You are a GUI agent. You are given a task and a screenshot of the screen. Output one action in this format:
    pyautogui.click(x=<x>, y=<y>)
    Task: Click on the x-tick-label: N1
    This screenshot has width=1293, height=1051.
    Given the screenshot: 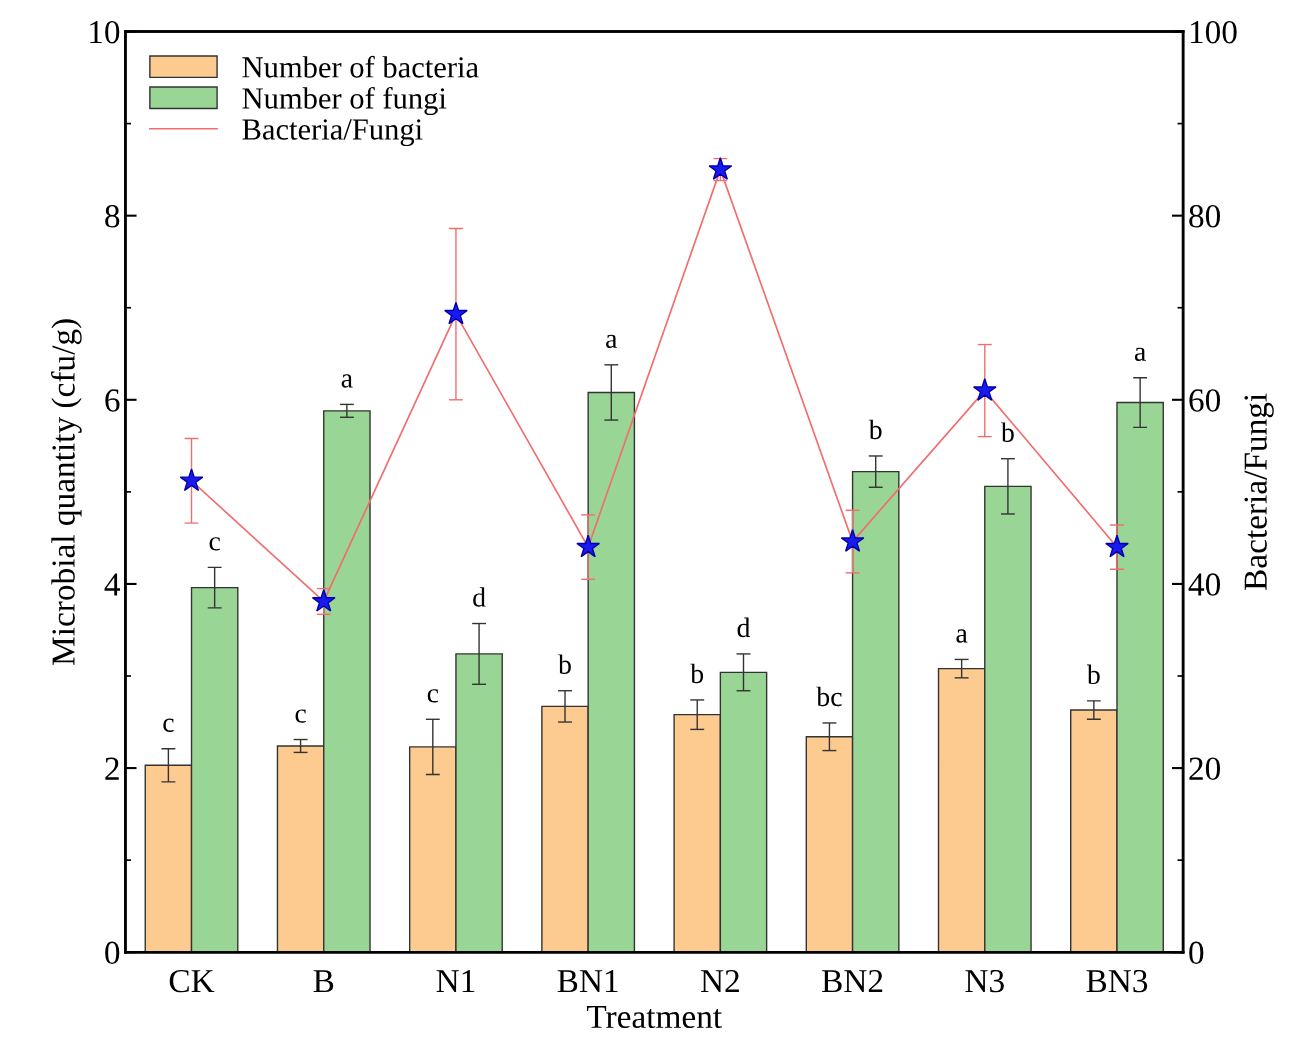 What is the action you would take?
    pyautogui.click(x=455, y=981)
    